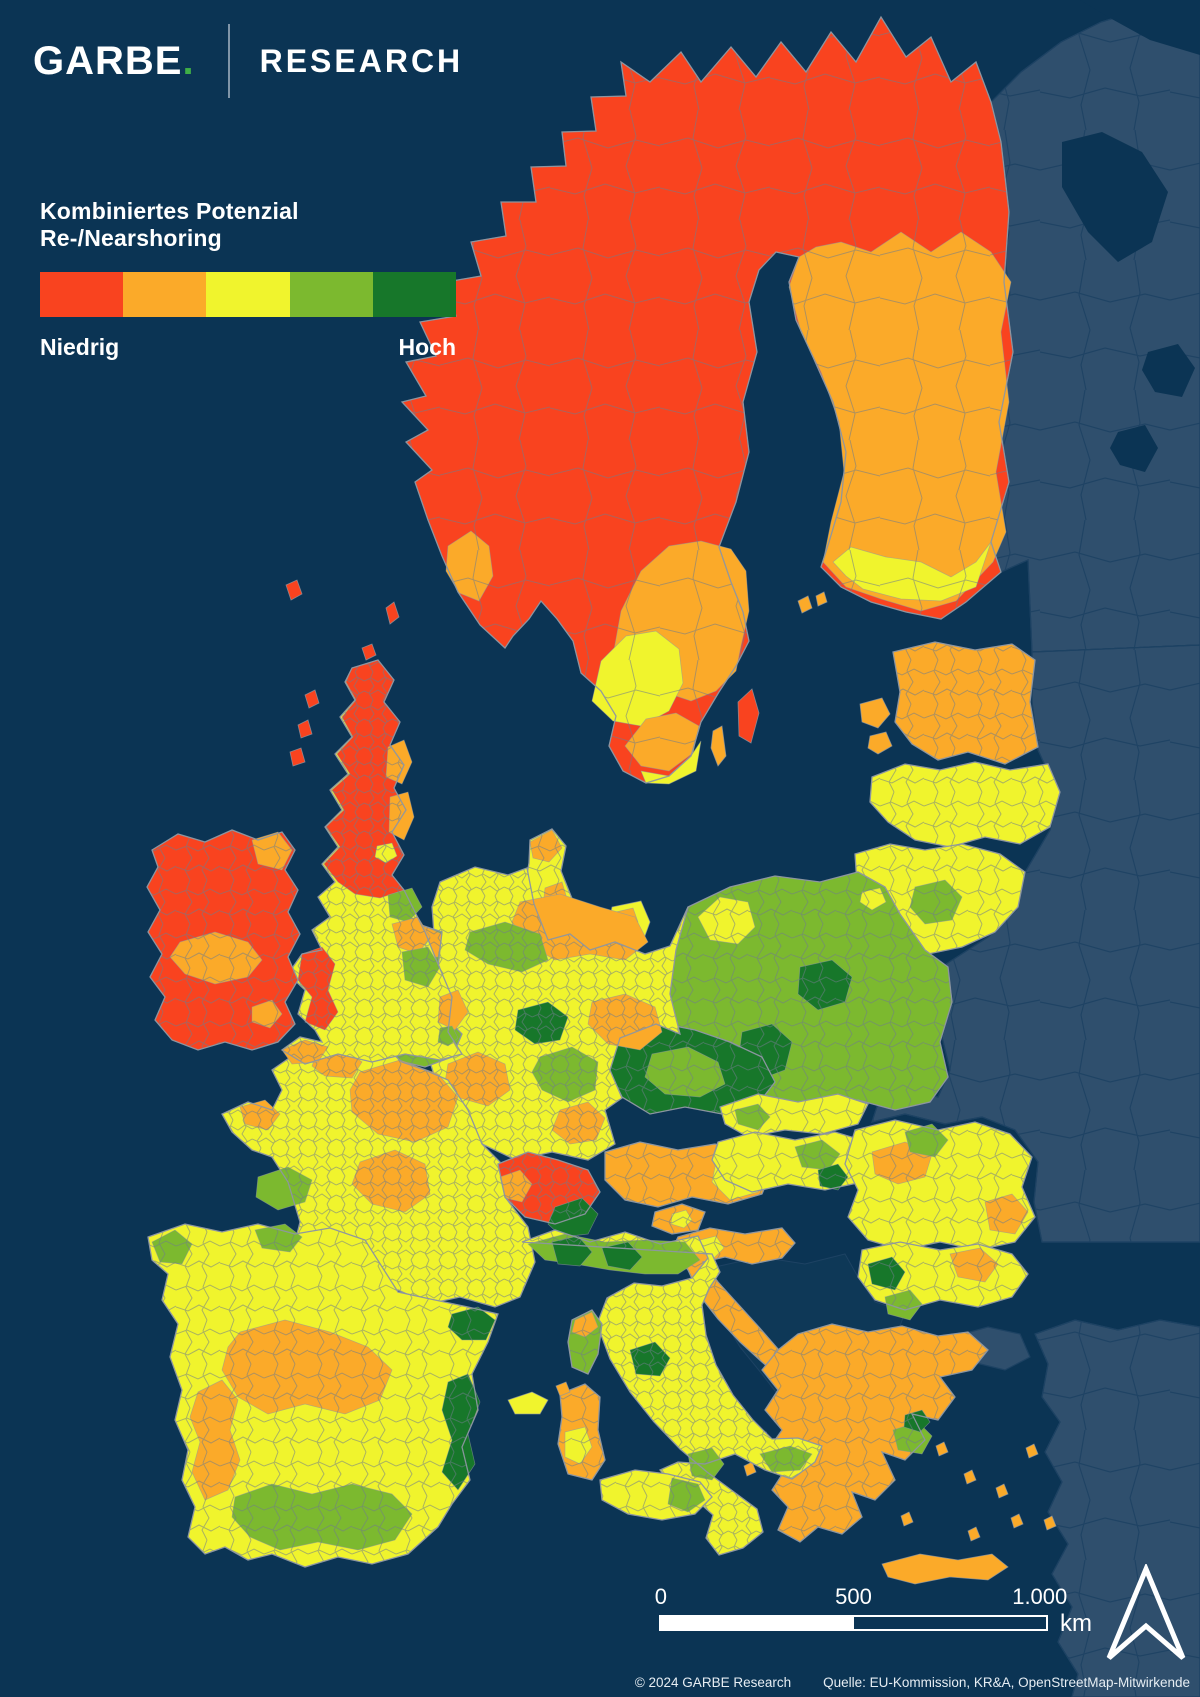 The image size is (1200, 1697). Describe the element at coordinates (713, 1682) in the screenshot. I see `copyright-text: © 2024 GARBE Research` at that location.